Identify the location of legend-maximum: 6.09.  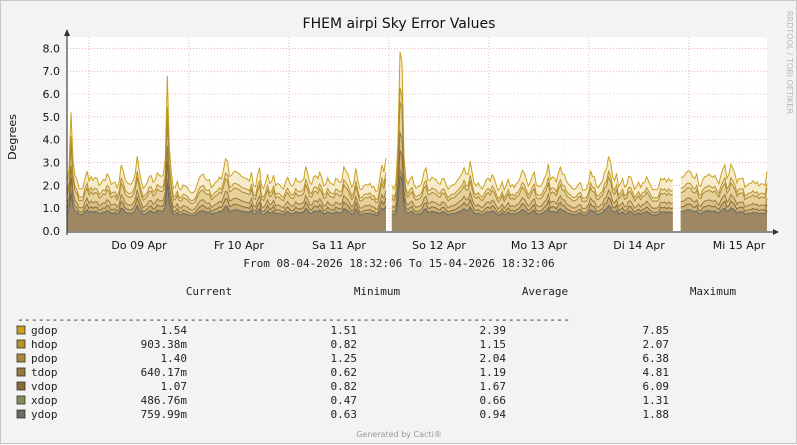
(656, 386).